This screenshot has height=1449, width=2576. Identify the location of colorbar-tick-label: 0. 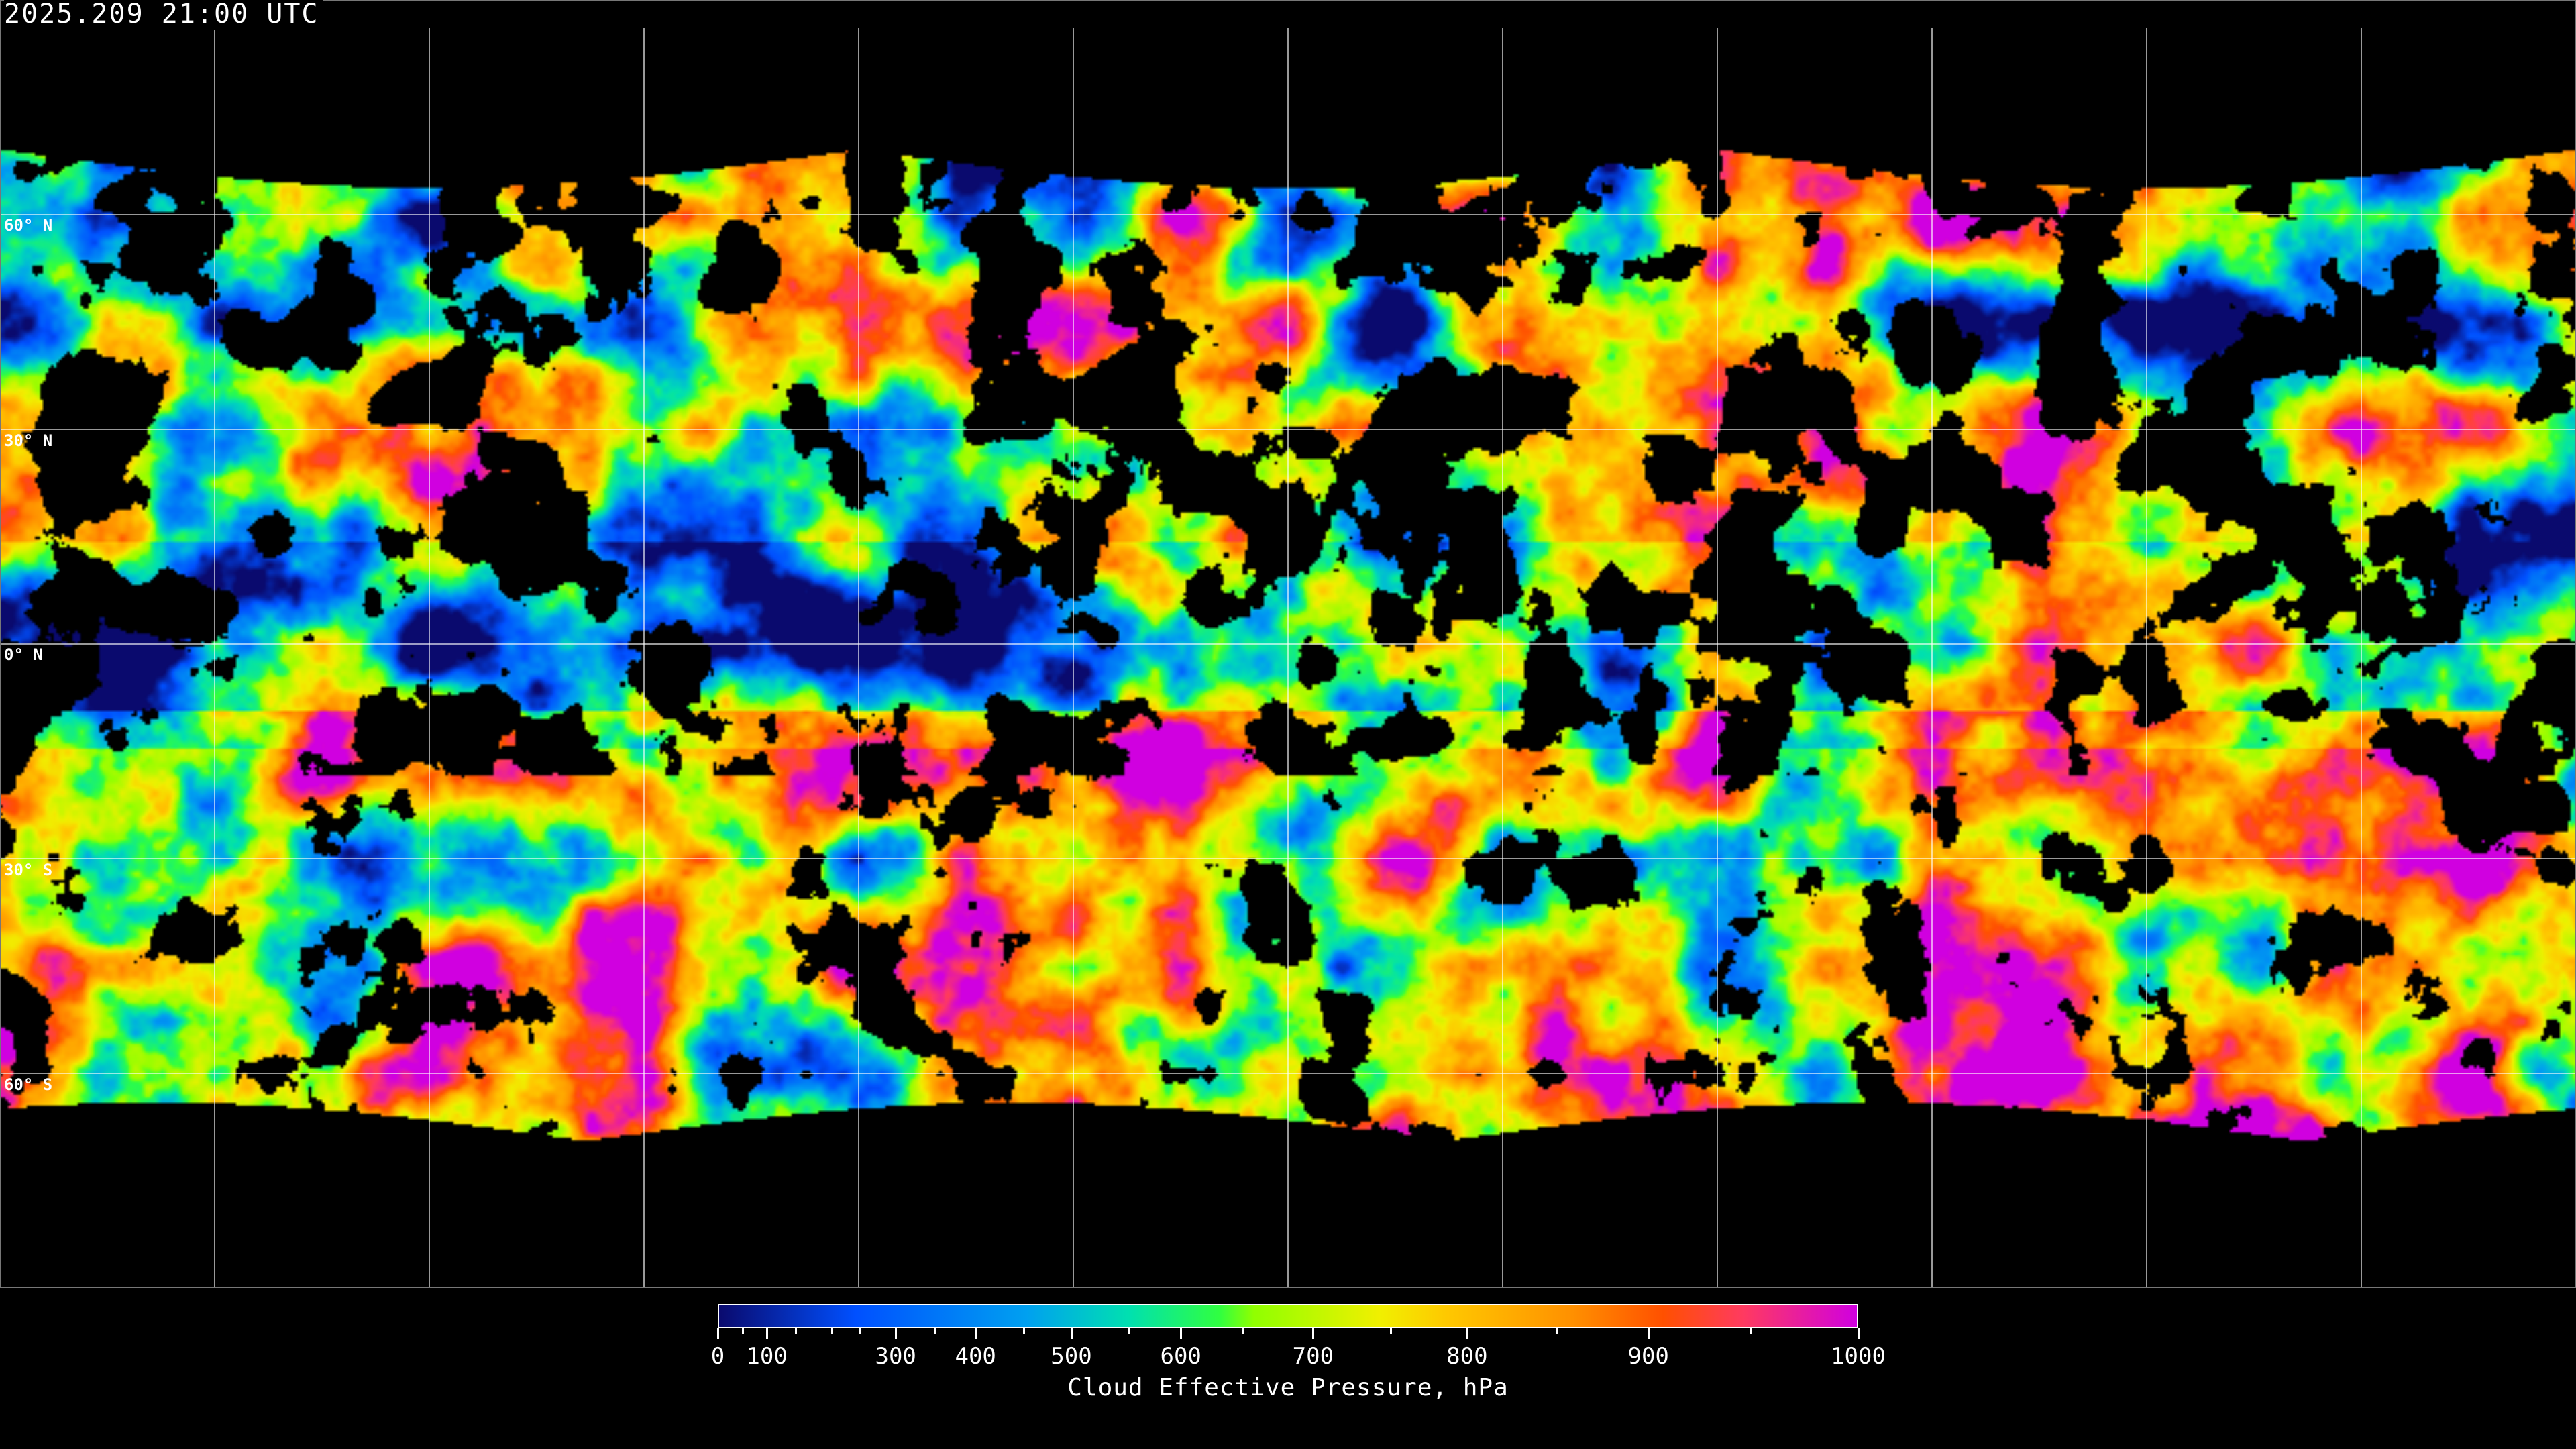
(717, 1356).